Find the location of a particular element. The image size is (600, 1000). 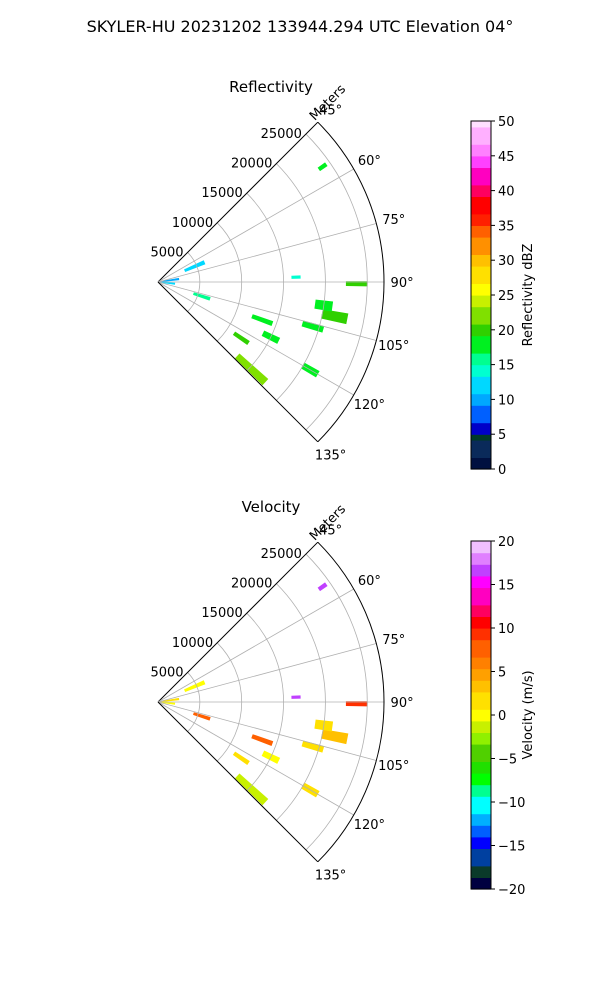

colorbar-label: Reflectivity dBZ is located at coordinates (528, 295).